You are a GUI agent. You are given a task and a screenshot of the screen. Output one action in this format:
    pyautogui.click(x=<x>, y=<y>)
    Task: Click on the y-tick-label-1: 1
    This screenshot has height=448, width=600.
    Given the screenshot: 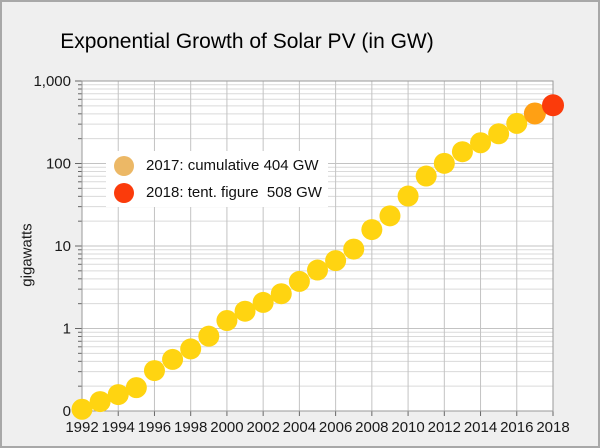 What is the action you would take?
    pyautogui.click(x=67, y=329)
    